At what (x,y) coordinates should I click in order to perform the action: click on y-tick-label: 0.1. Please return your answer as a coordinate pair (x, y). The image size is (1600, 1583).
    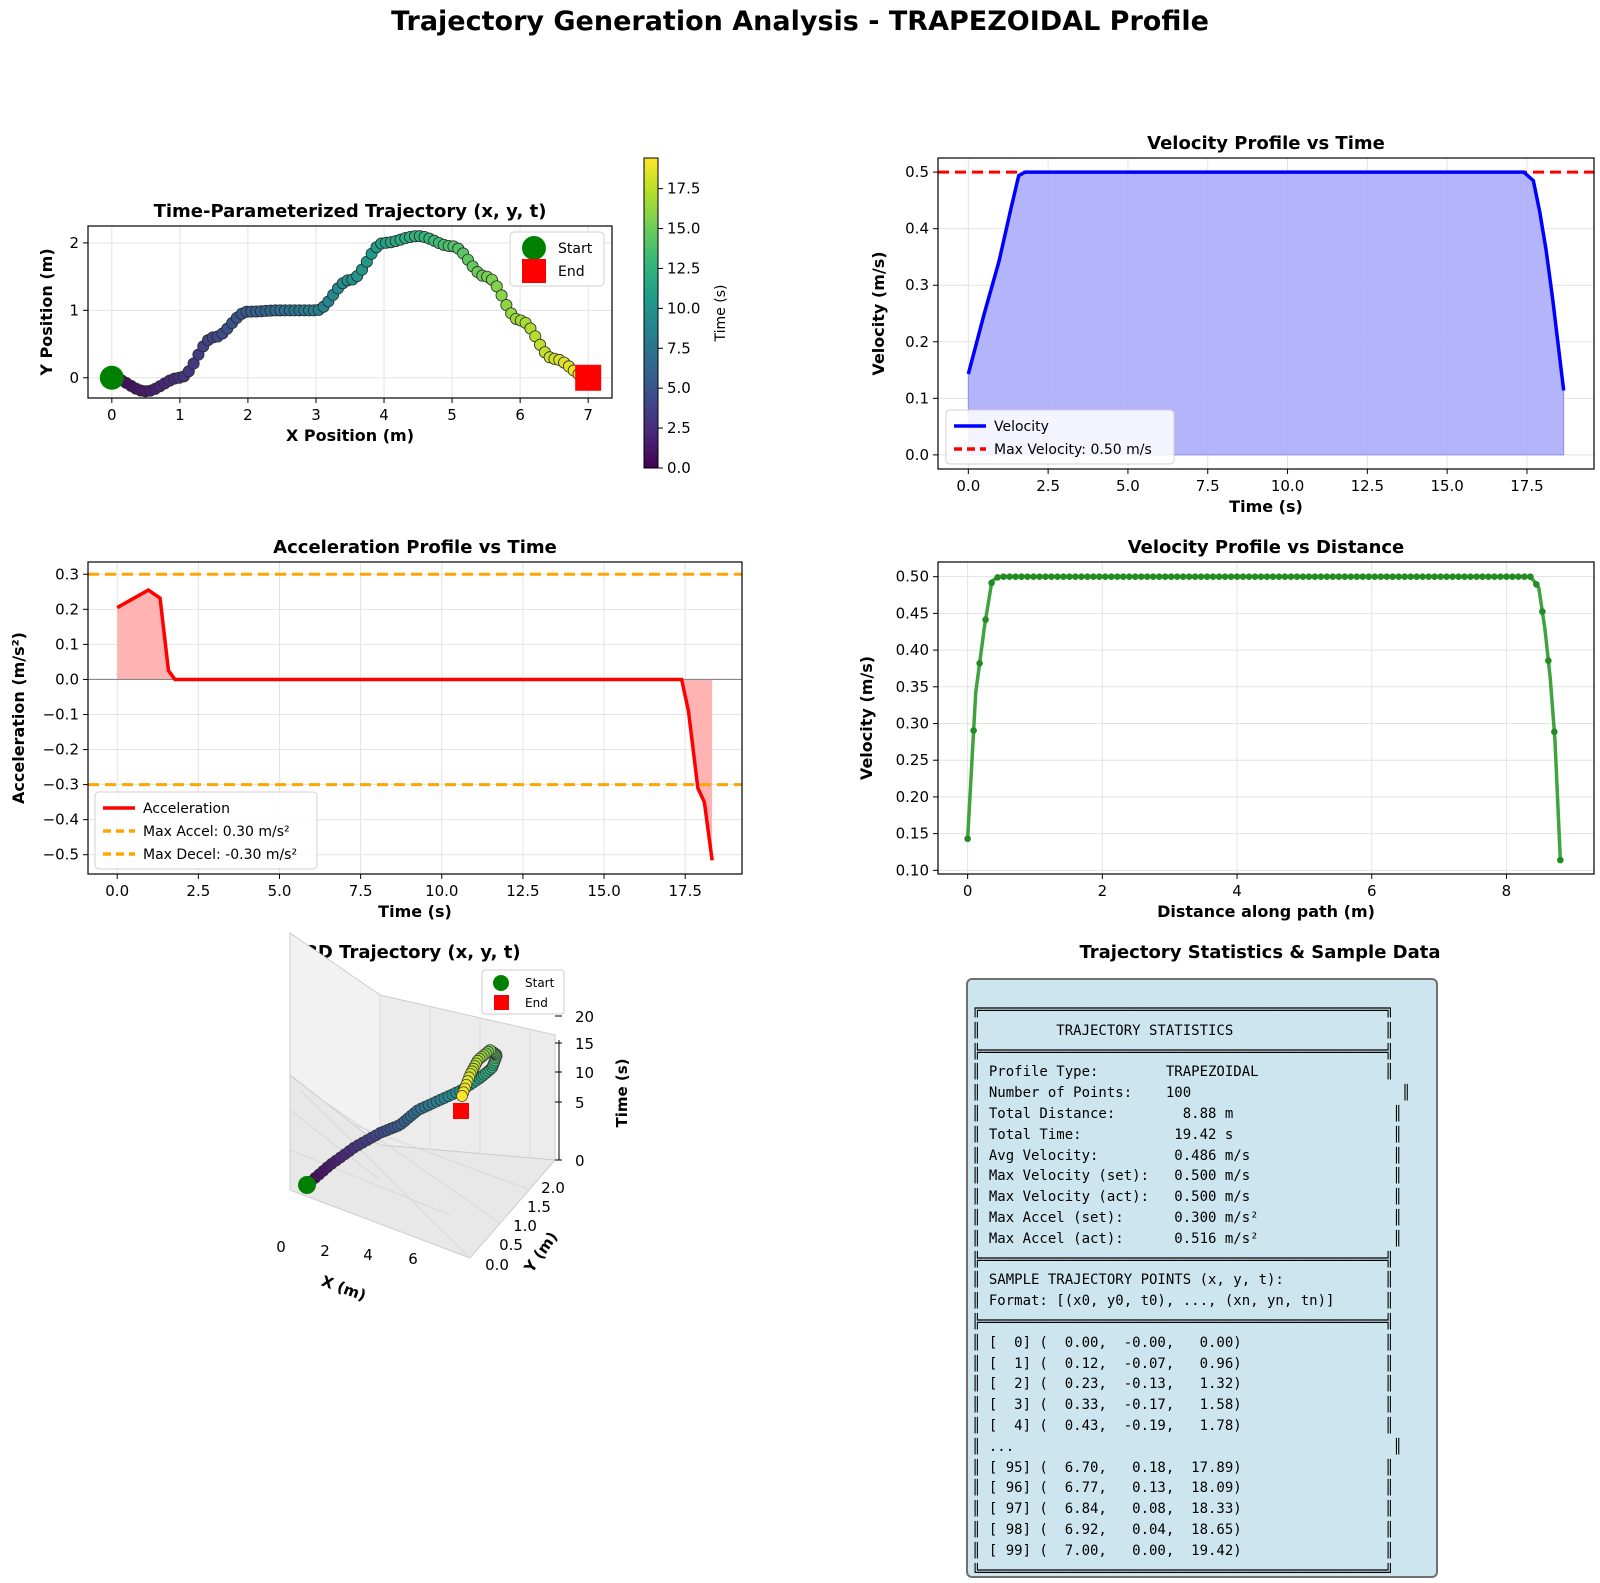
    Looking at the image, I should click on (917, 398).